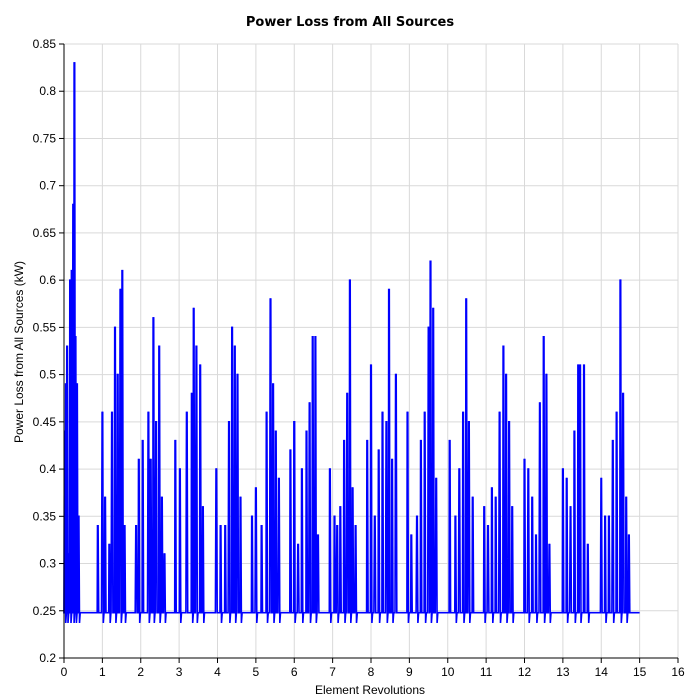 The height and width of the screenshot is (700, 700). Describe the element at coordinates (45, 233) in the screenshot. I see `y-tick-label: 0.65` at that location.